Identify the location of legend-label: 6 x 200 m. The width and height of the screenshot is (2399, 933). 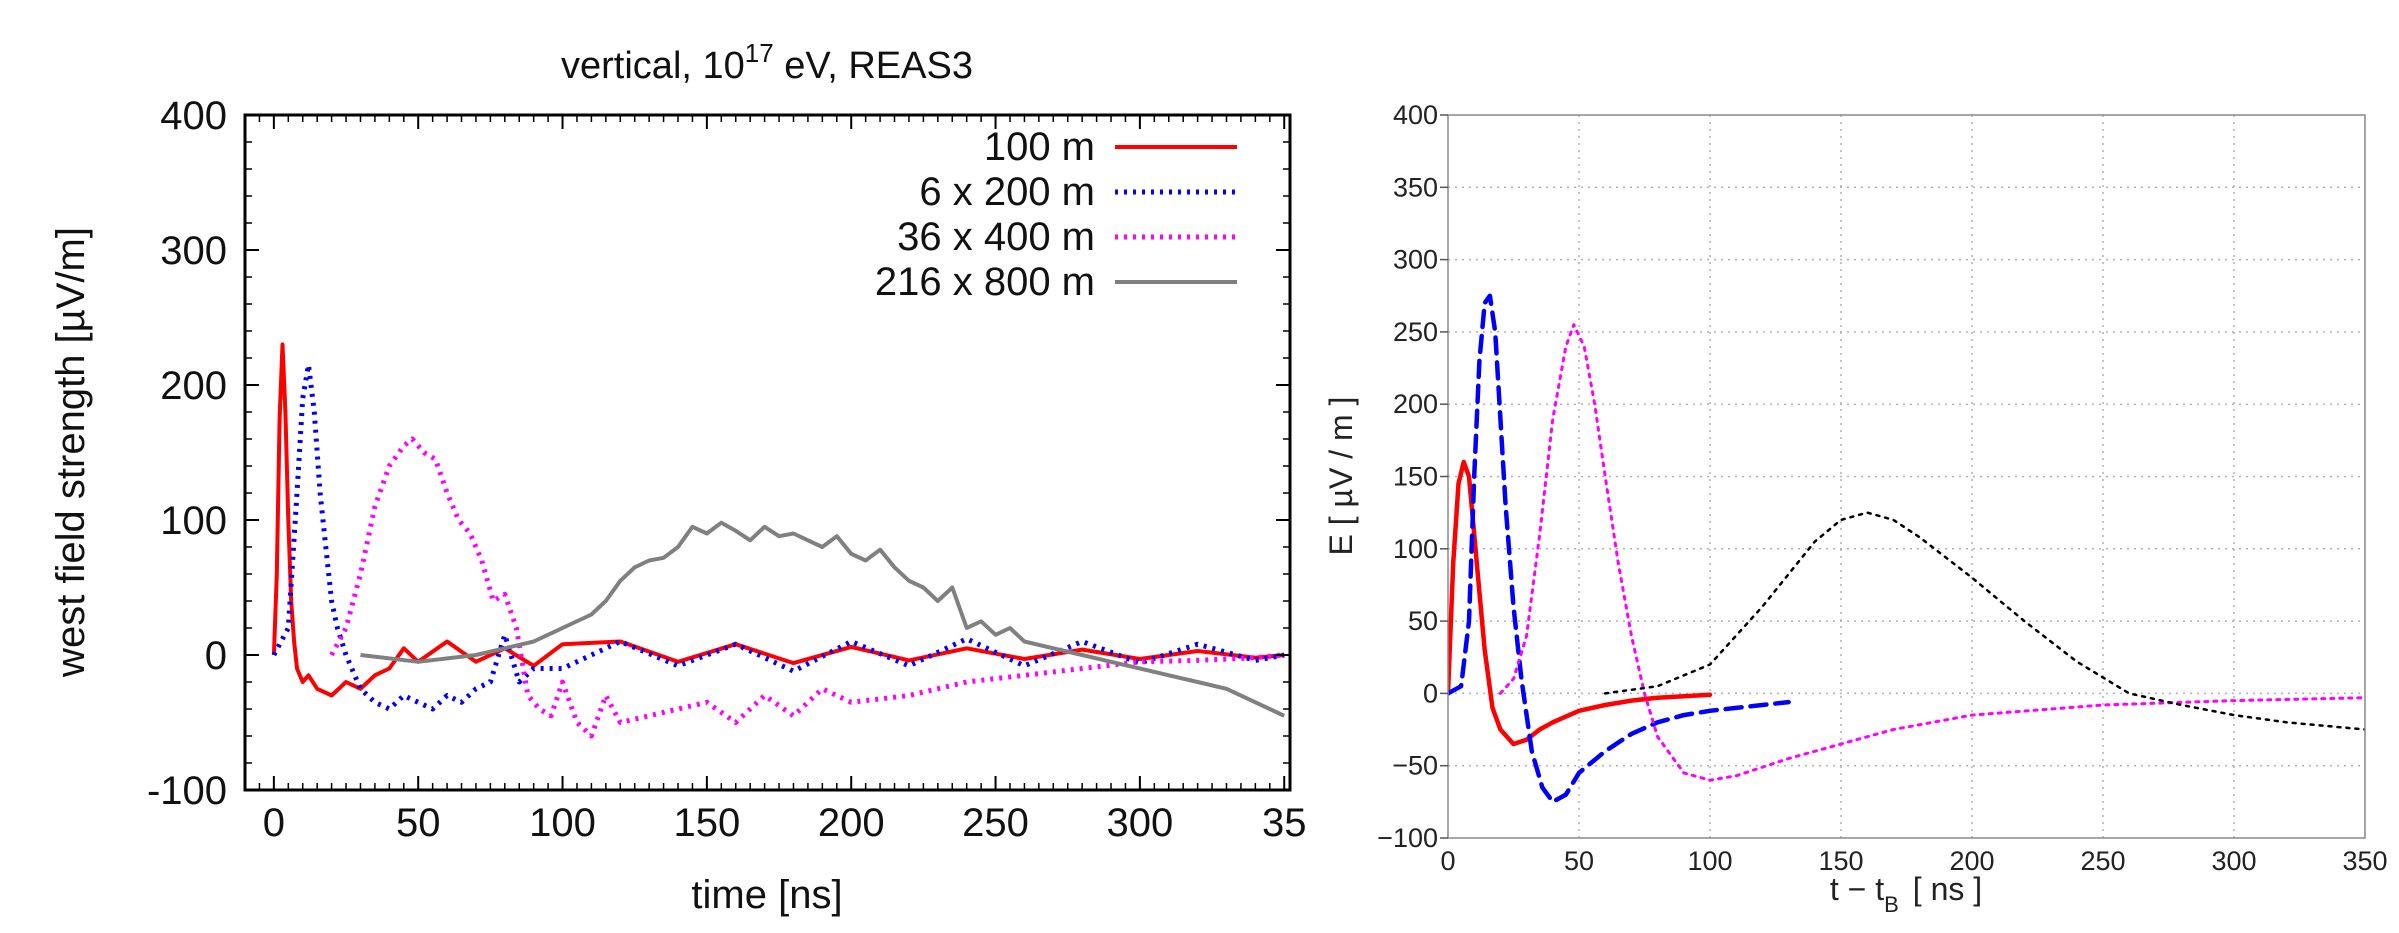
(1007, 192).